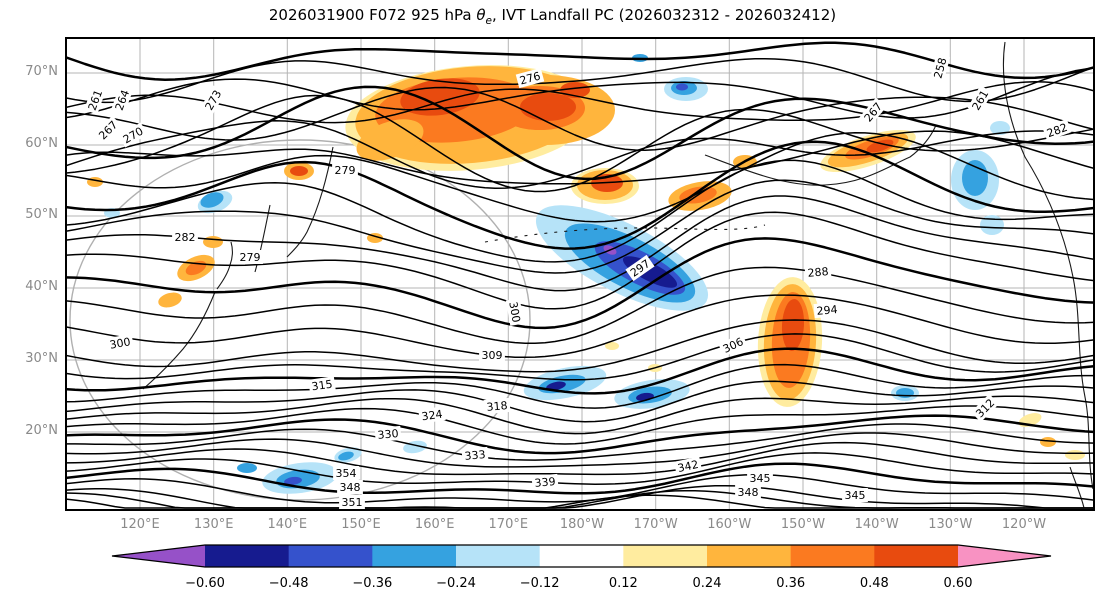  I want to click on lon-tick-label: 140°W, so click(876, 524).